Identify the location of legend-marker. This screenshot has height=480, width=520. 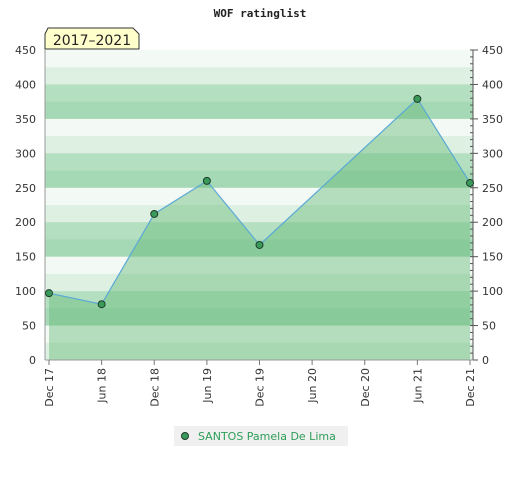
(185, 436).